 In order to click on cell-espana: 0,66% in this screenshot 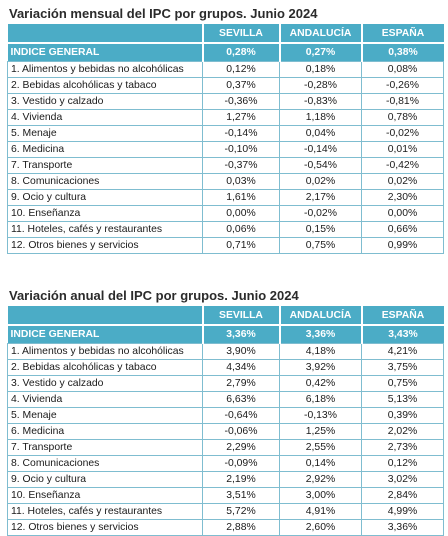, I will do `click(402, 229)`.